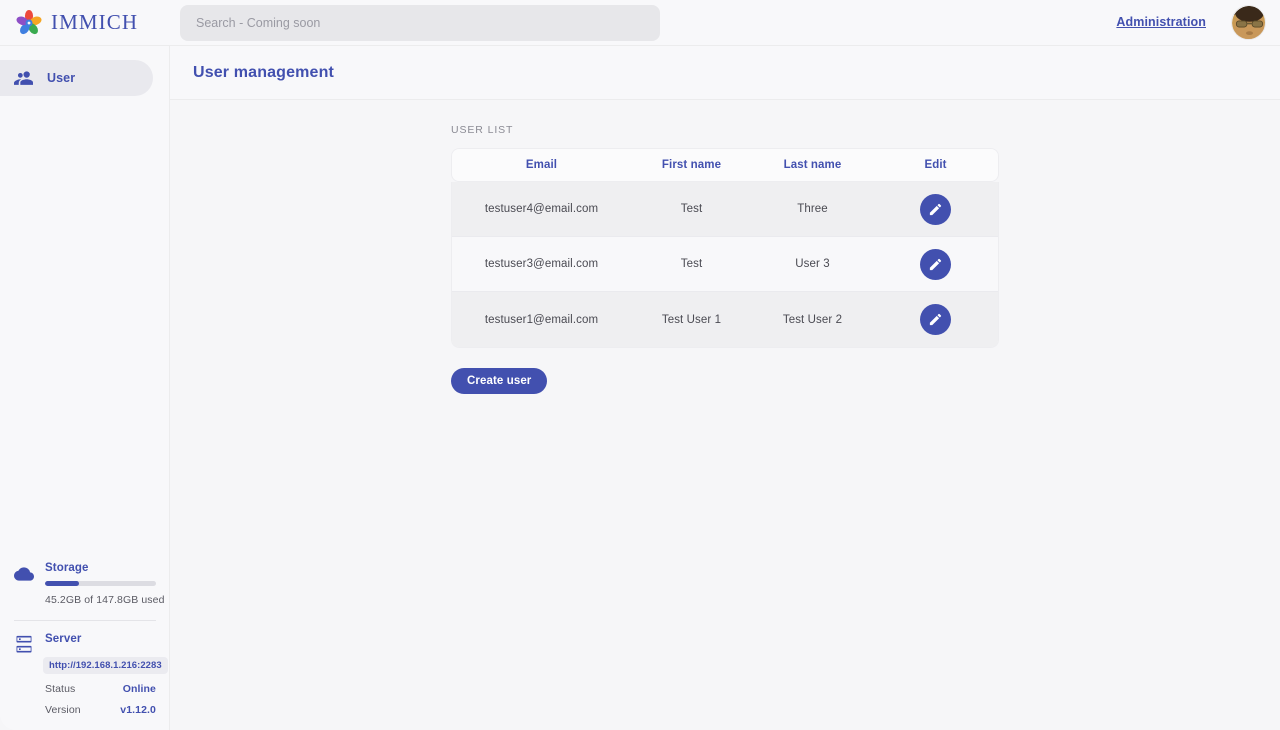 The image size is (1280, 730). What do you see at coordinates (100, 710) in the screenshot?
I see `server-version-row: Version v1.12.0` at bounding box center [100, 710].